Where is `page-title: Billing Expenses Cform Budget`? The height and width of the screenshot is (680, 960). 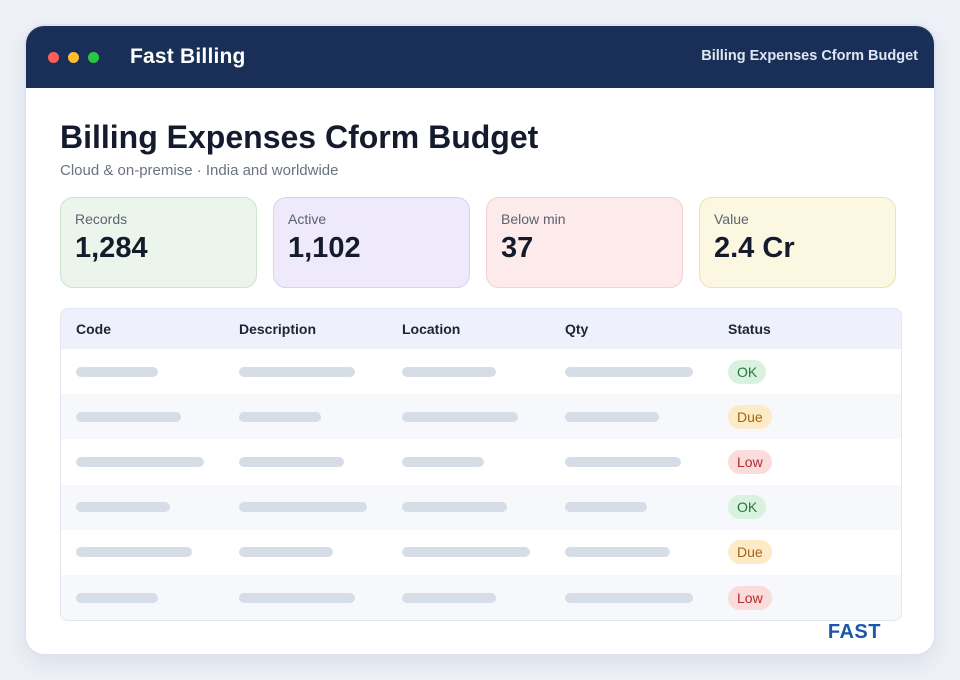 page-title: Billing Expenses Cform Budget is located at coordinates (299, 137).